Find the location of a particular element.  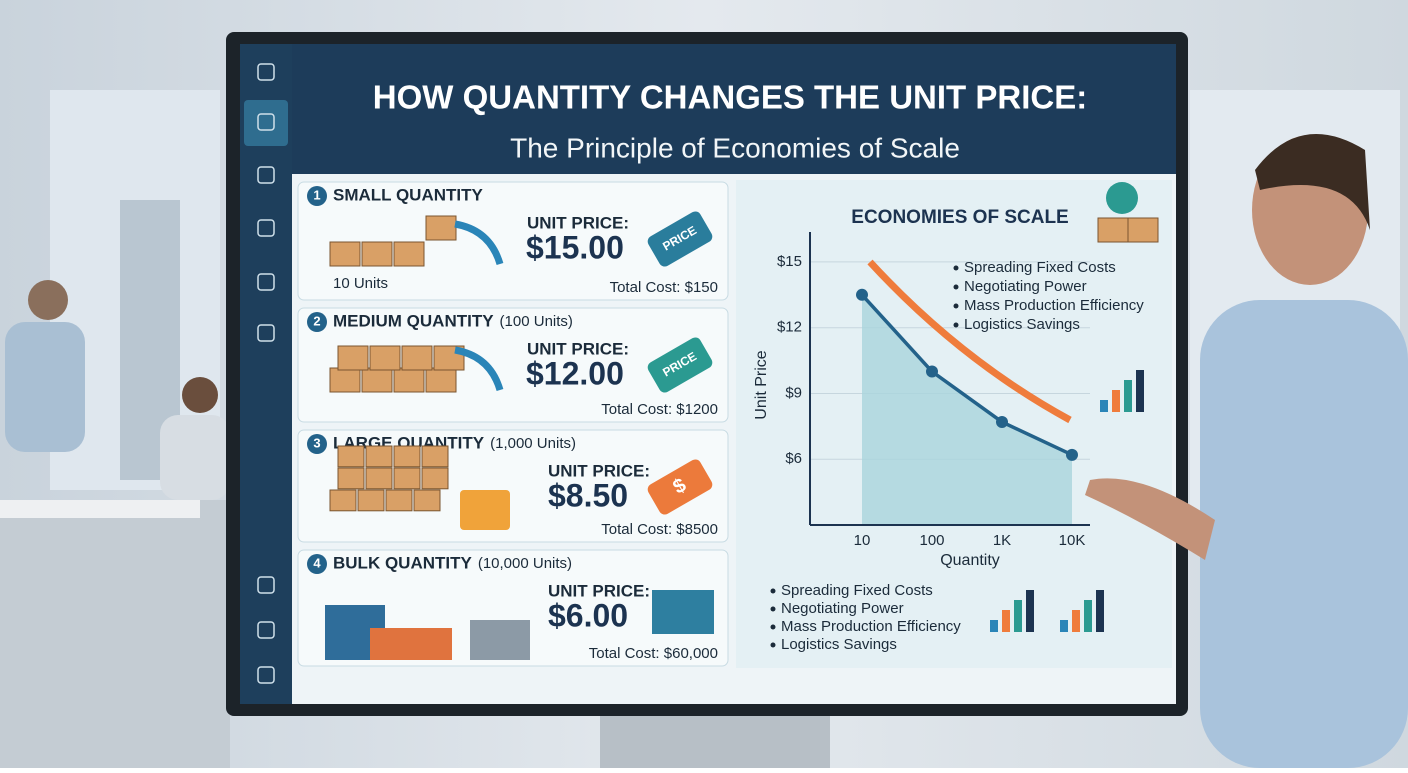

tier-number: 1 is located at coordinates (316, 194).